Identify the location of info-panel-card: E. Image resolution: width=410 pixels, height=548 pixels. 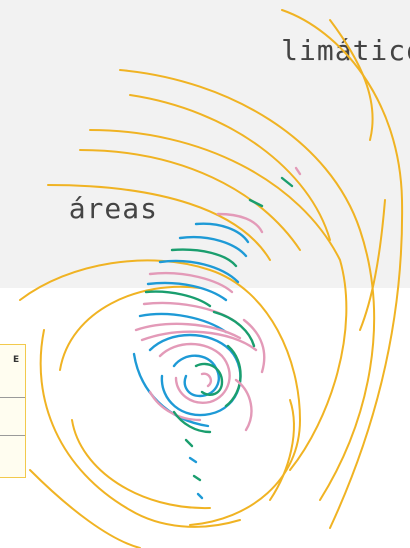
(13, 411).